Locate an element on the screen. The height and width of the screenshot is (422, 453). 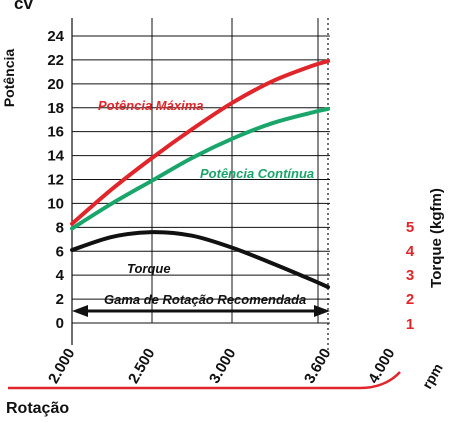
x-unit-label: rpm is located at coordinates (432, 376).